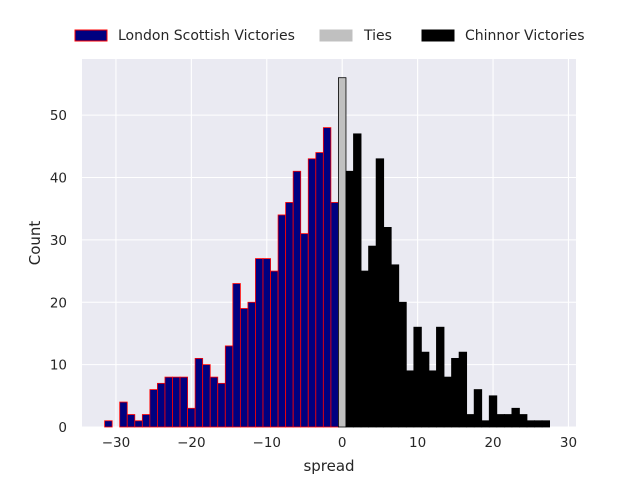  I want to click on y-tick-labels: 0 10 20 30 40 50, so click(58, 272).